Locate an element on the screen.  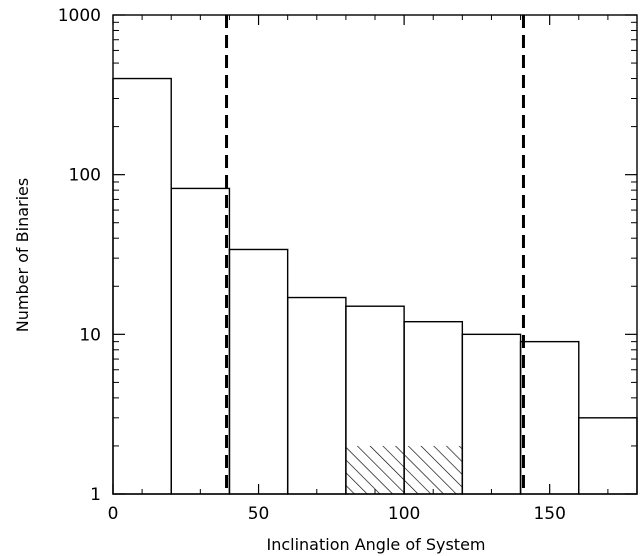
y-tick-label: 100 is located at coordinates (85, 176).